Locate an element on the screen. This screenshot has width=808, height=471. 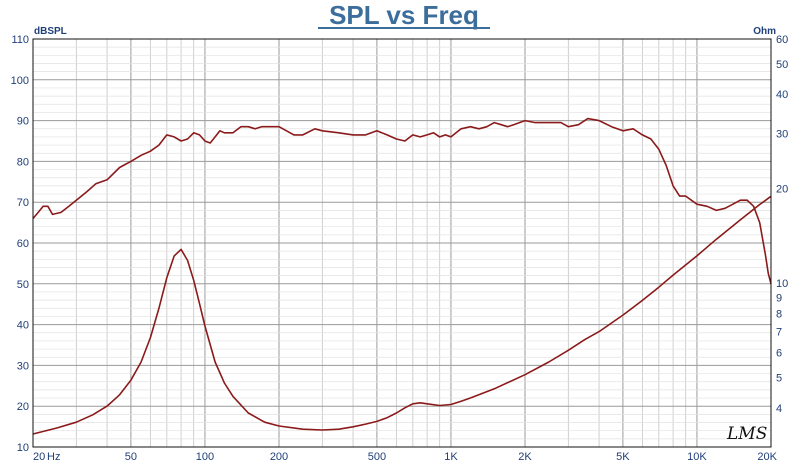
y-right-tick-label: 9 is located at coordinates (779, 298).